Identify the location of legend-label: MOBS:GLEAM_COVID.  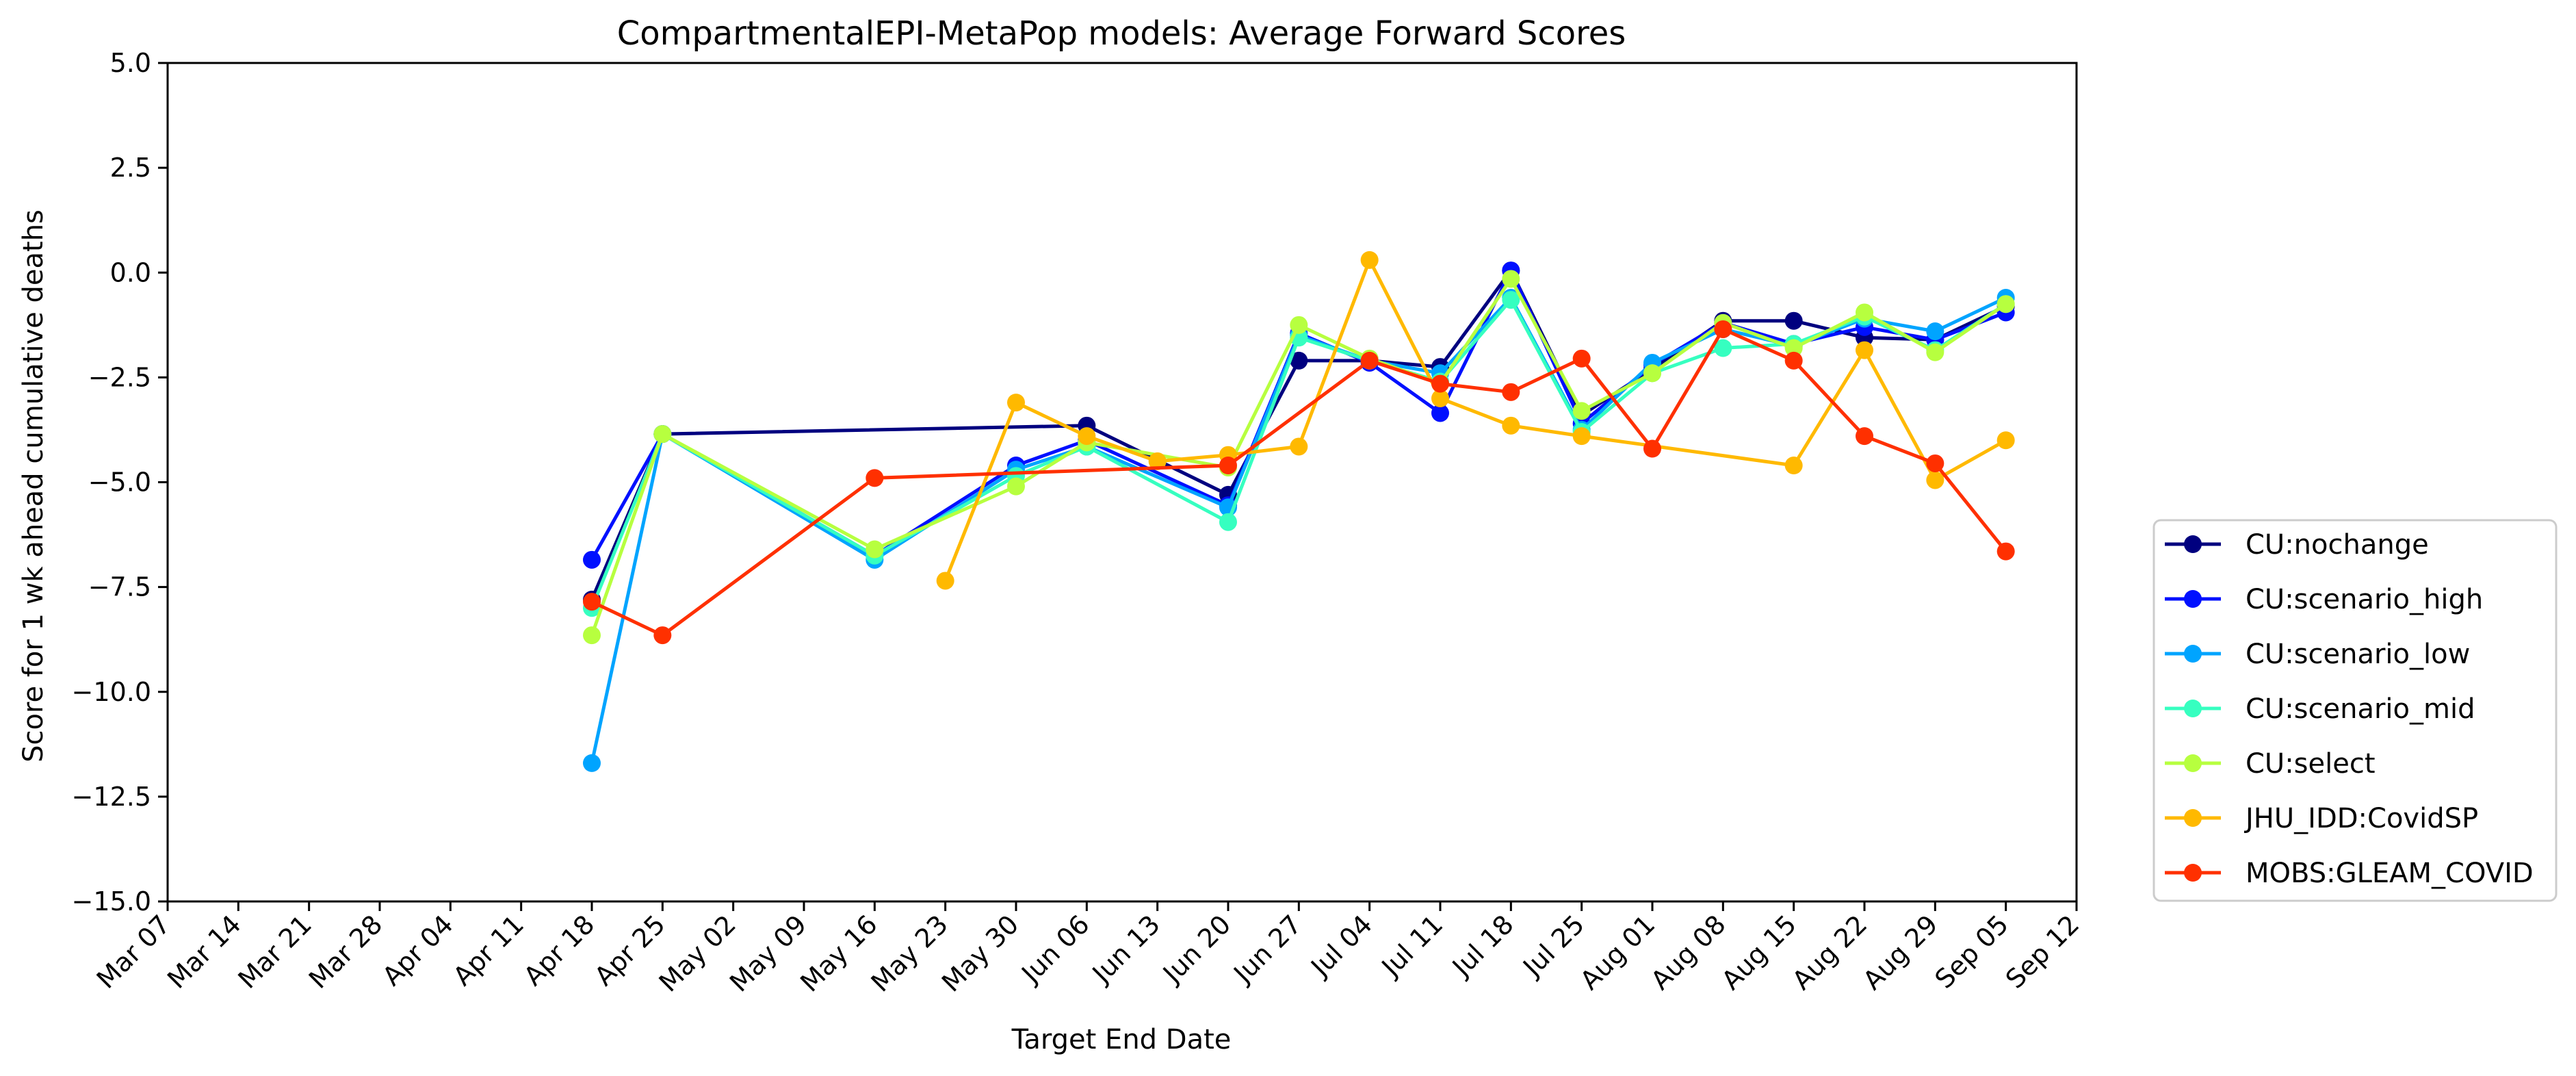
(2390, 873).